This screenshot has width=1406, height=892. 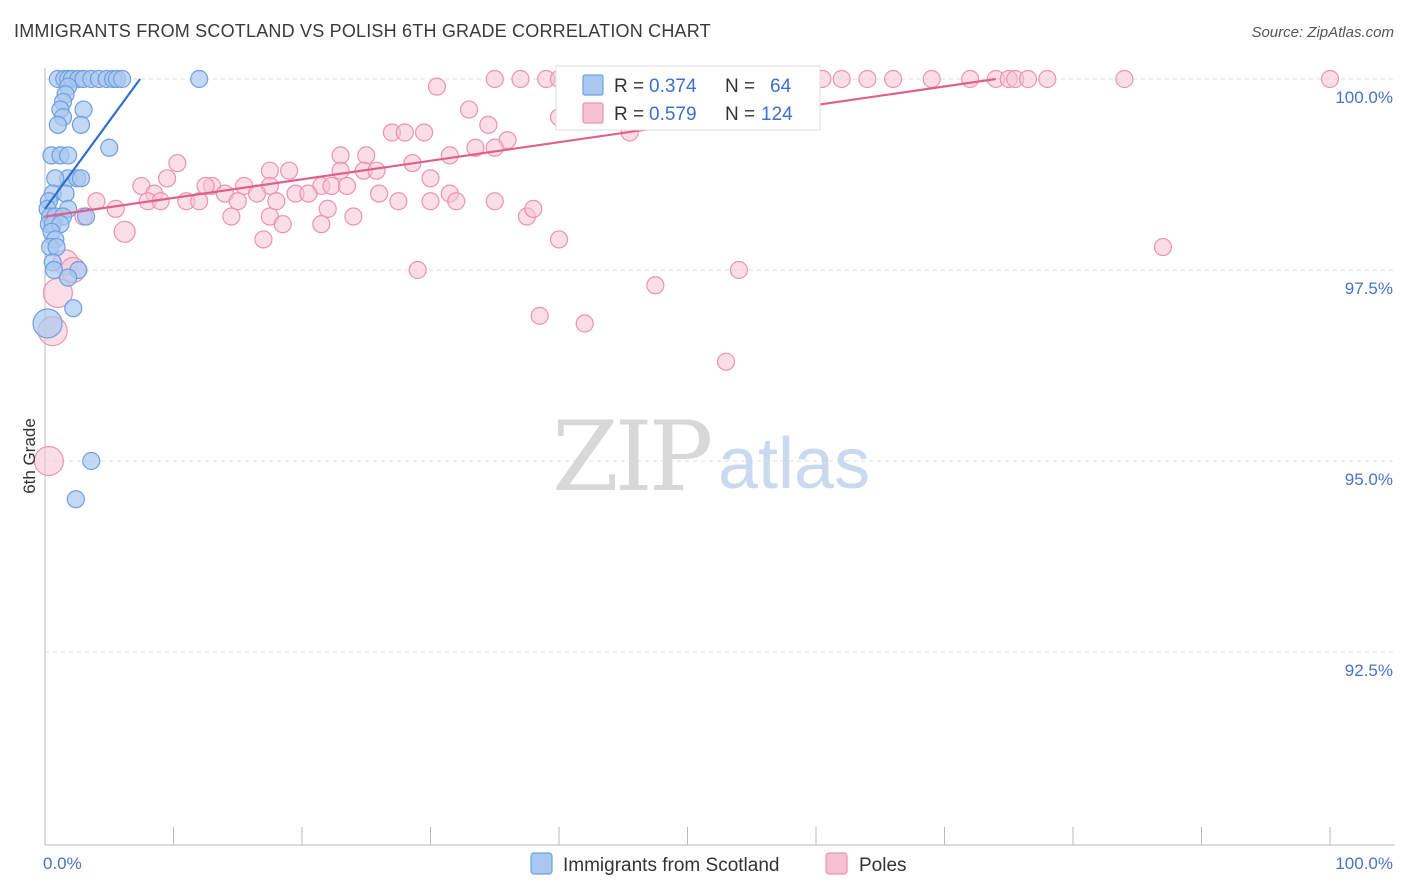 I want to click on scotland-trend-line, so click(x=92, y=144).